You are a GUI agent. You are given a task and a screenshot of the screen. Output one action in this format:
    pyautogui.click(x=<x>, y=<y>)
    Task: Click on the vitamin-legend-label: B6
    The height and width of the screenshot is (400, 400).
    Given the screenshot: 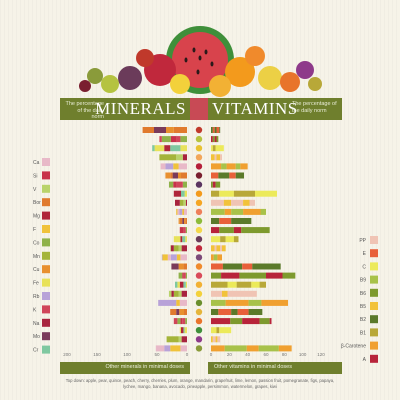 What is the action you would take?
    pyautogui.click(x=363, y=294)
    